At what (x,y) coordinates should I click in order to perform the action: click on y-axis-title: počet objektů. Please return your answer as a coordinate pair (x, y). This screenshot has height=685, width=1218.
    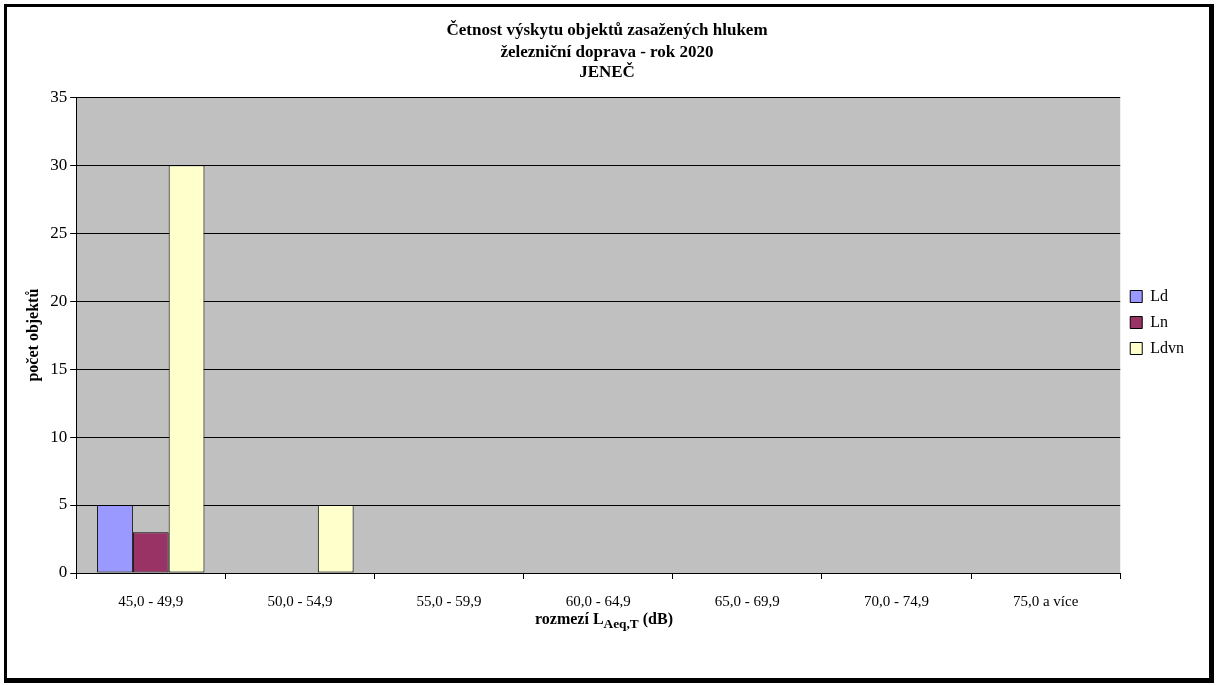
    Looking at the image, I should click on (32, 335).